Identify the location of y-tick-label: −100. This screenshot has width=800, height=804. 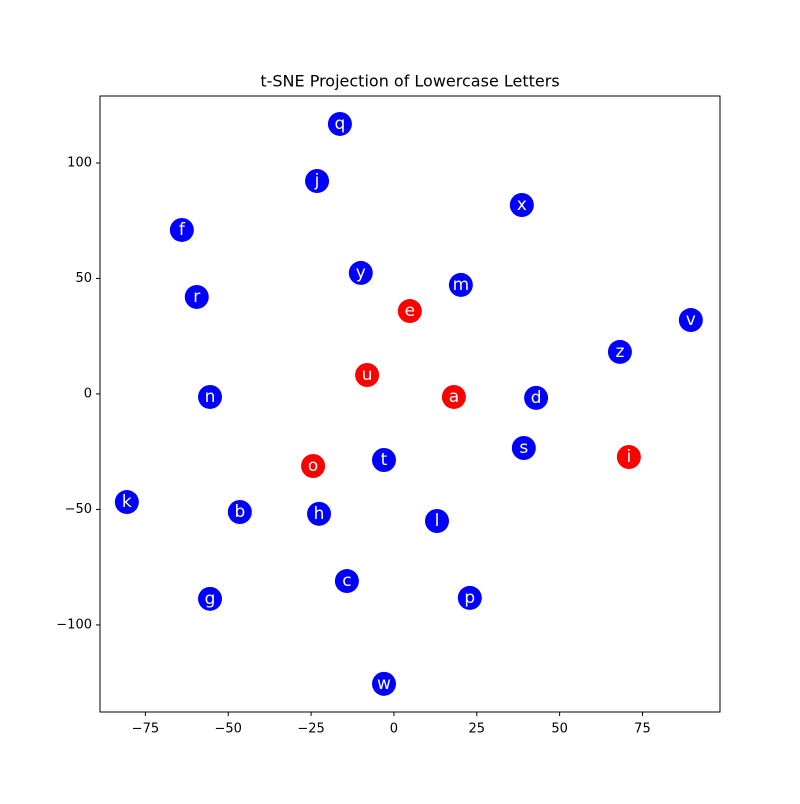
(74, 624).